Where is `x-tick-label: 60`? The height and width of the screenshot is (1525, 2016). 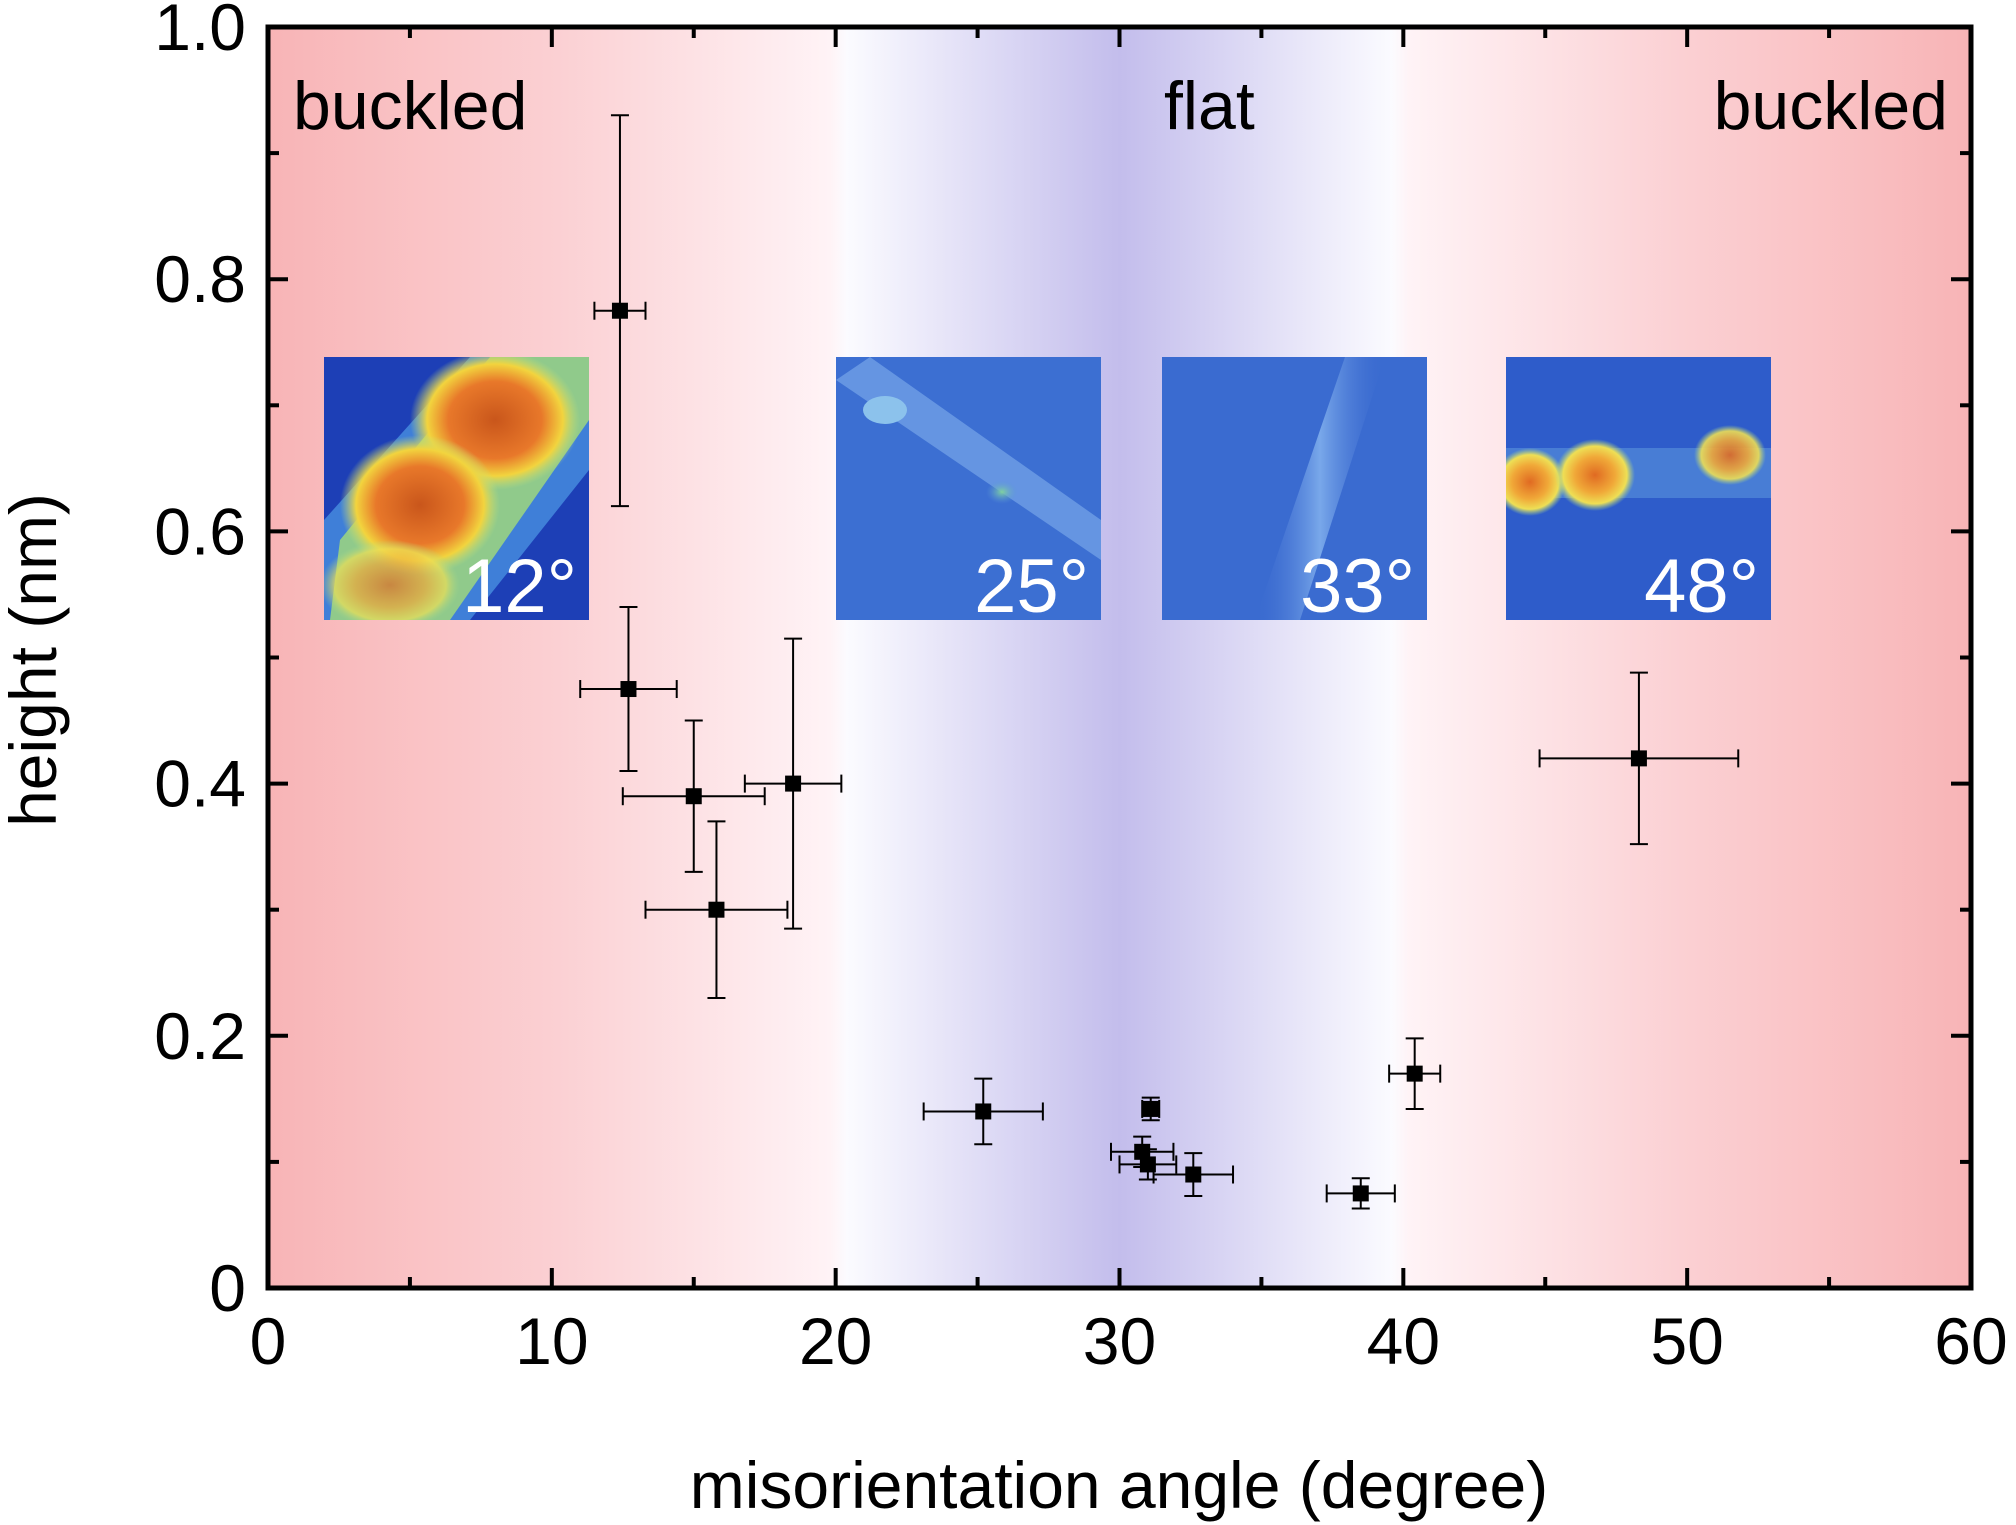 x-tick-label: 60 is located at coordinates (1970, 1341).